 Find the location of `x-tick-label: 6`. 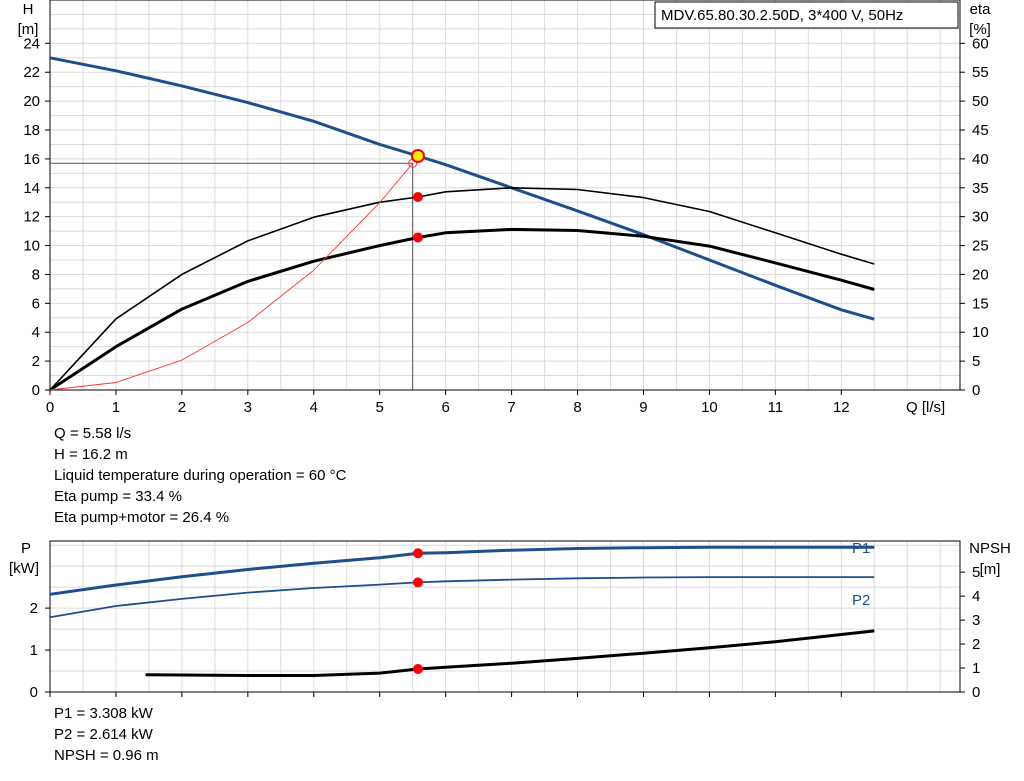

x-tick-label: 6 is located at coordinates (445, 407).